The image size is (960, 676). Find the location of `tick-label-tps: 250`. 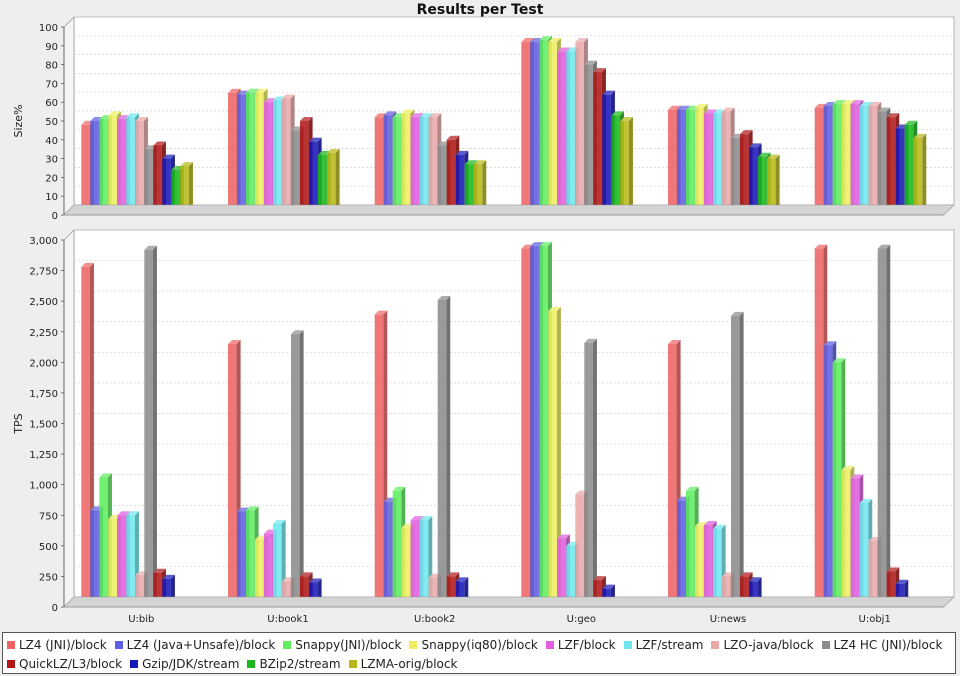

tick-label-tps: 250 is located at coordinates (48, 577).